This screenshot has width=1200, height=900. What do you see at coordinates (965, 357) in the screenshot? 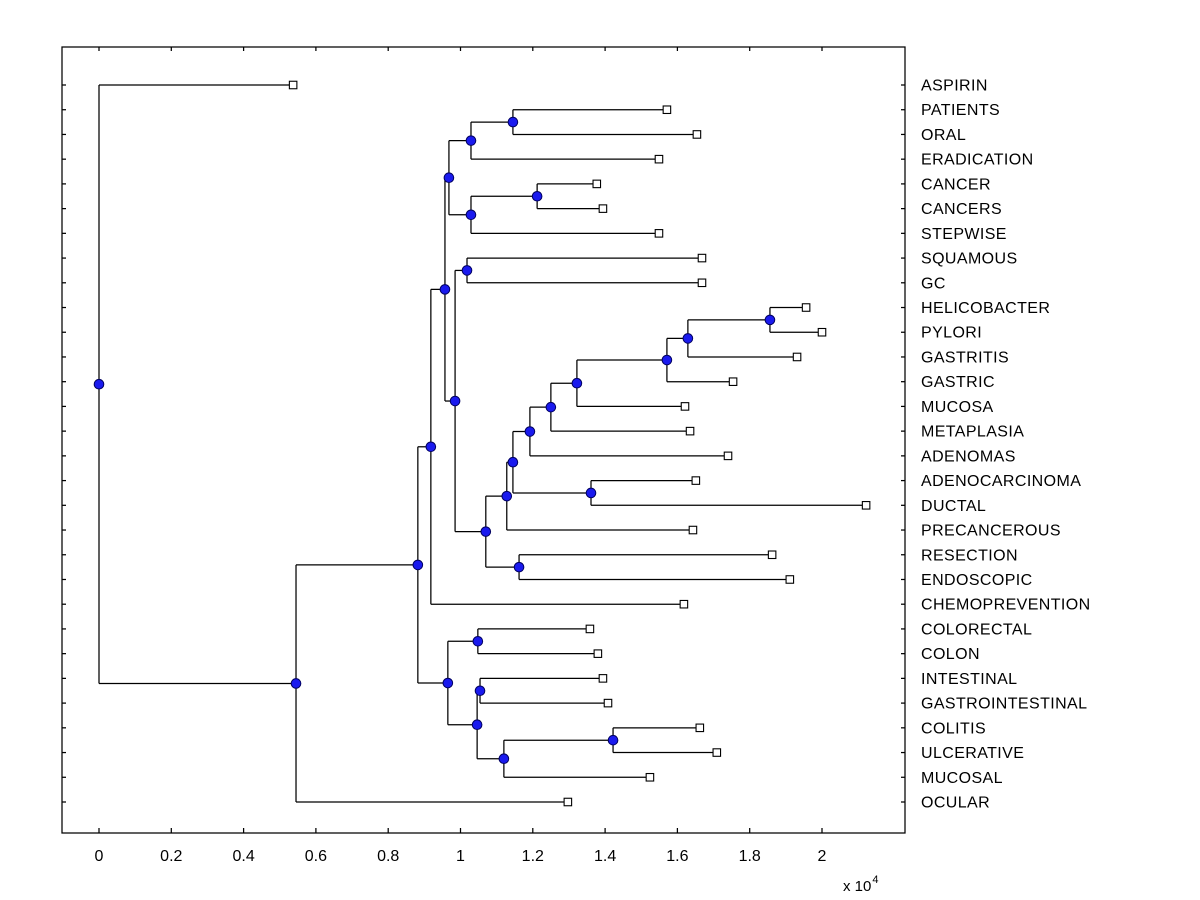
I see `leaf-label: GASTRITIS` at bounding box center [965, 357].